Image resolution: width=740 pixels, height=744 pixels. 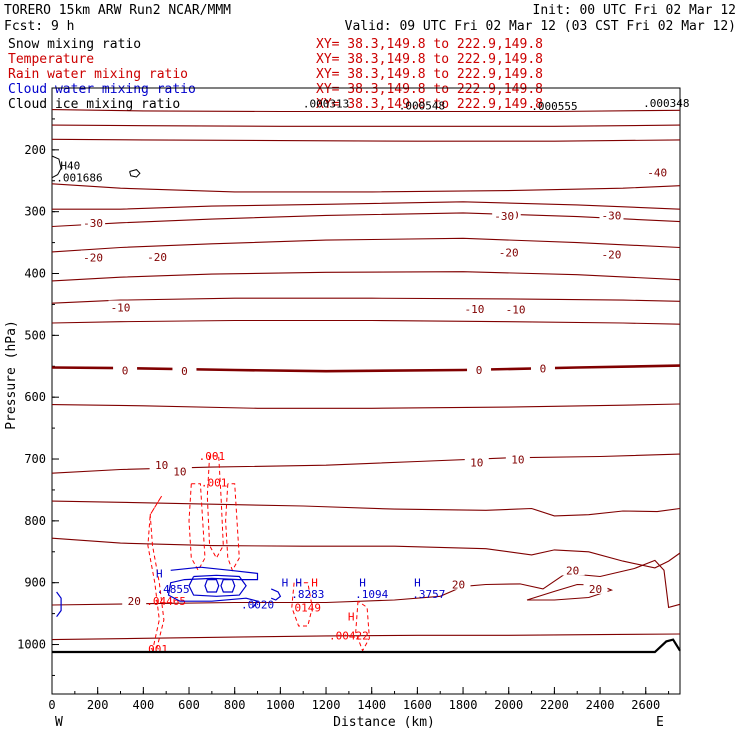 What do you see at coordinates (98, 74) in the screenshot?
I see `field-name-2: Rain water mixing ratio` at bounding box center [98, 74].